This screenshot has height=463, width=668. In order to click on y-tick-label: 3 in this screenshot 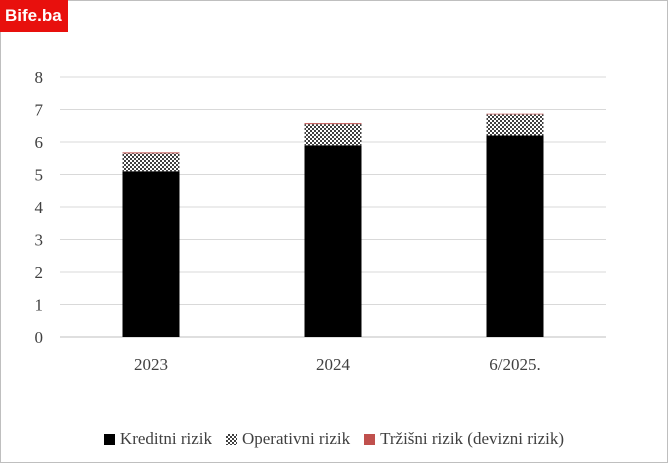, I will do `click(39, 240)`.